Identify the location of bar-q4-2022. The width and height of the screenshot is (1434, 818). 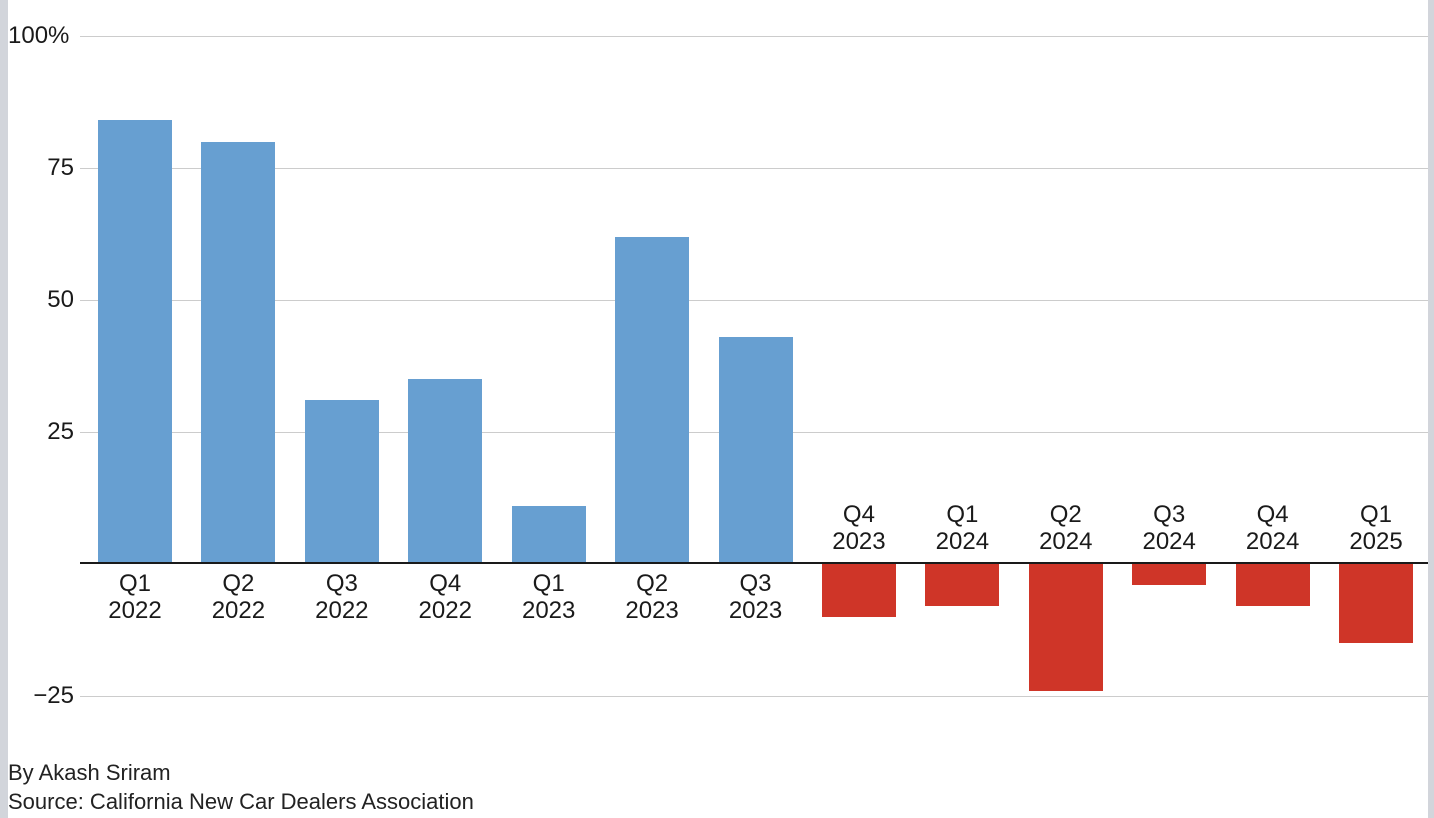
(445, 470).